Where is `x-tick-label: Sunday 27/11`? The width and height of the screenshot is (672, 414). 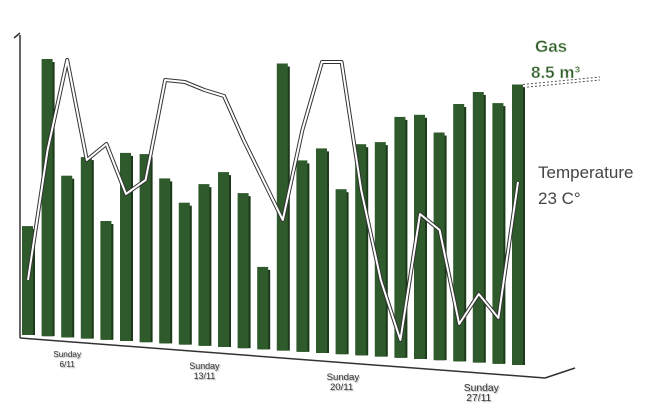 x-tick-label: Sunday 27/11 is located at coordinates (481, 393).